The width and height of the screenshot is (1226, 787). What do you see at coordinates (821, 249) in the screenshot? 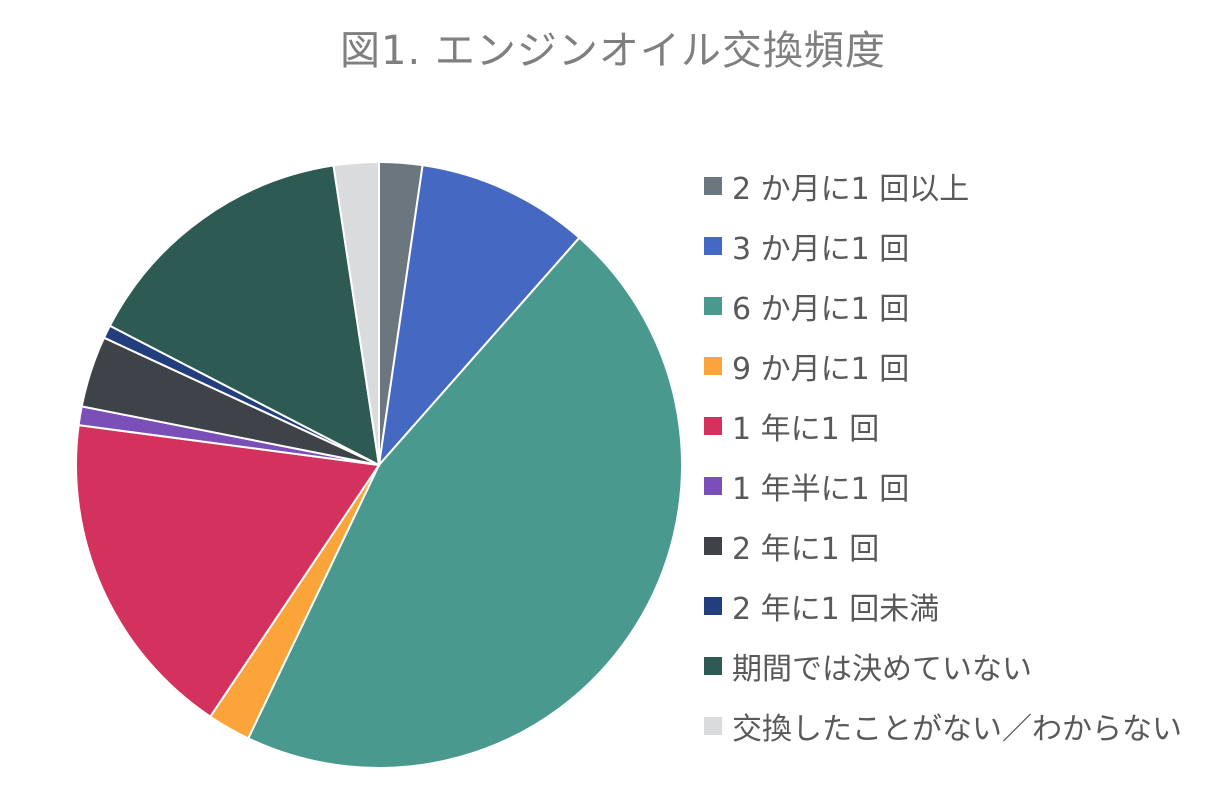
I see `legend-label: 3 か月に1 回` at bounding box center [821, 249].